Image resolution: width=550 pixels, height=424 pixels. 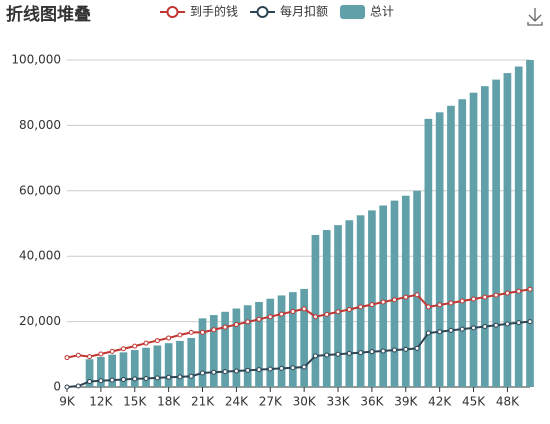 I want to click on x-tick-label: 15K, so click(x=135, y=402).